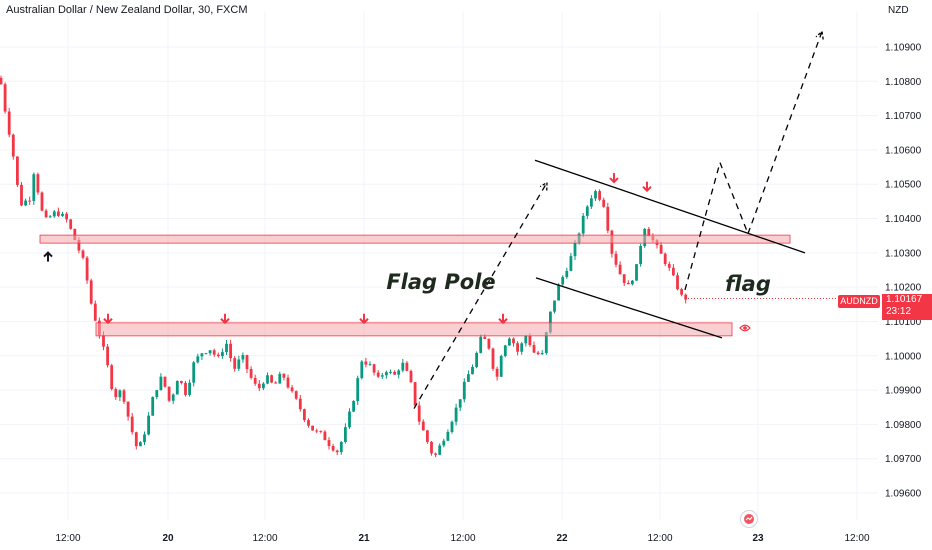 This screenshot has height=550, width=932. I want to click on y-tick-label: 1.10300, so click(903, 253).